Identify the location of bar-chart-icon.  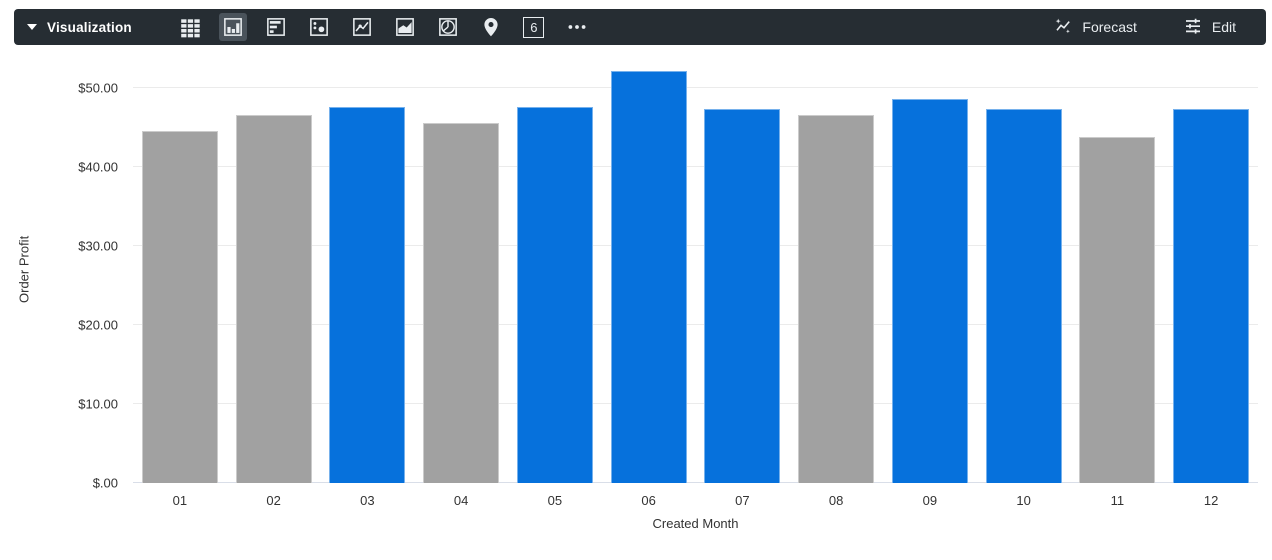
(276, 27).